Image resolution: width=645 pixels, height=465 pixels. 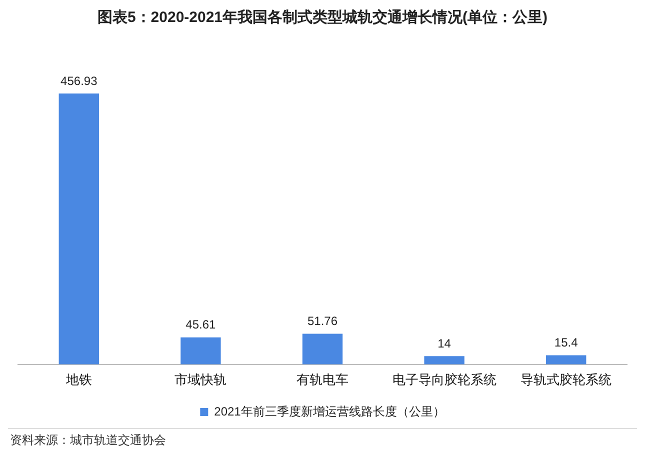 I want to click on data-label: 456.93, so click(x=79, y=81).